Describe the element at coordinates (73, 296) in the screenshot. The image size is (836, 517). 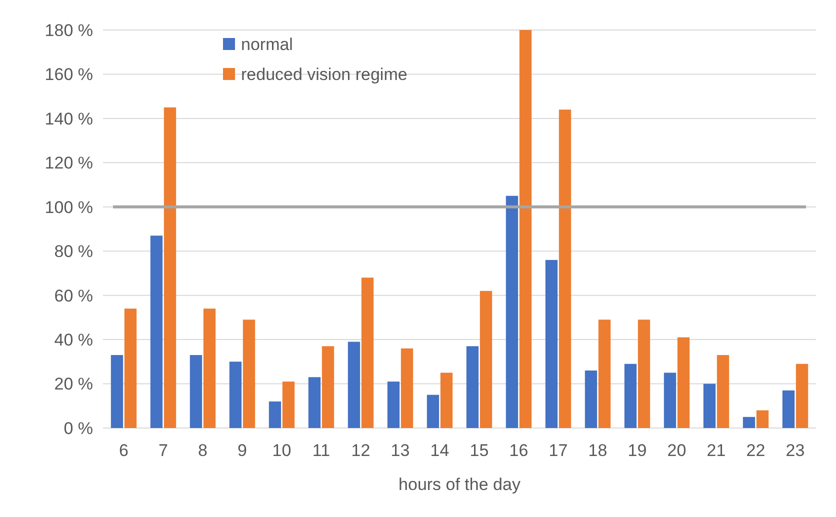
I see `y-tick-label: 60 %` at that location.